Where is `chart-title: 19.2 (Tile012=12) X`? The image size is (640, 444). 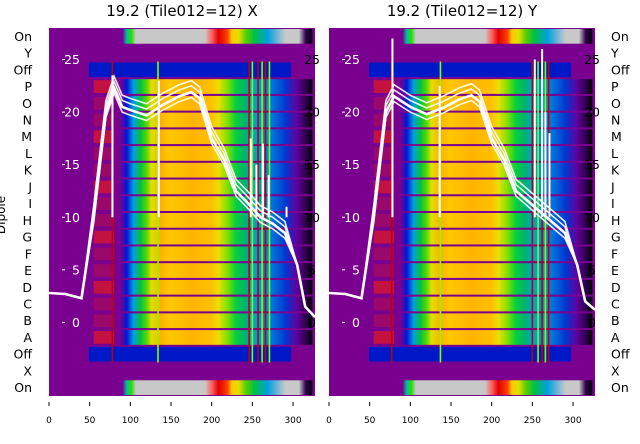
chart-title: 19.2 (Tile012=12) X is located at coordinates (181, 11).